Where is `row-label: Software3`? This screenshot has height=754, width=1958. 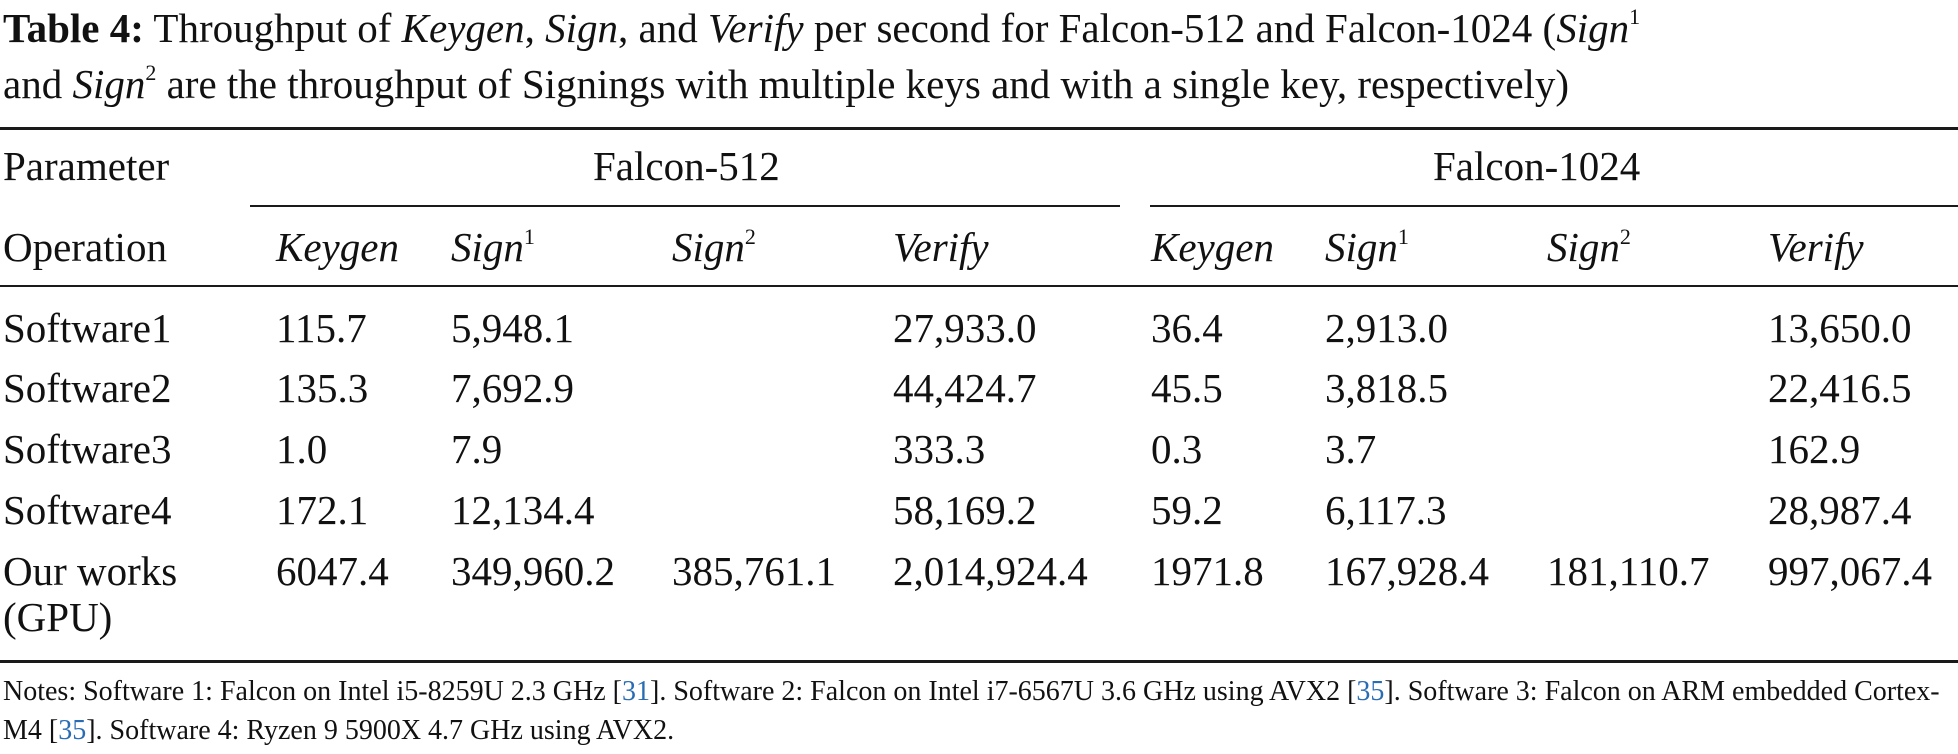 row-label: Software3 is located at coordinates (87, 449).